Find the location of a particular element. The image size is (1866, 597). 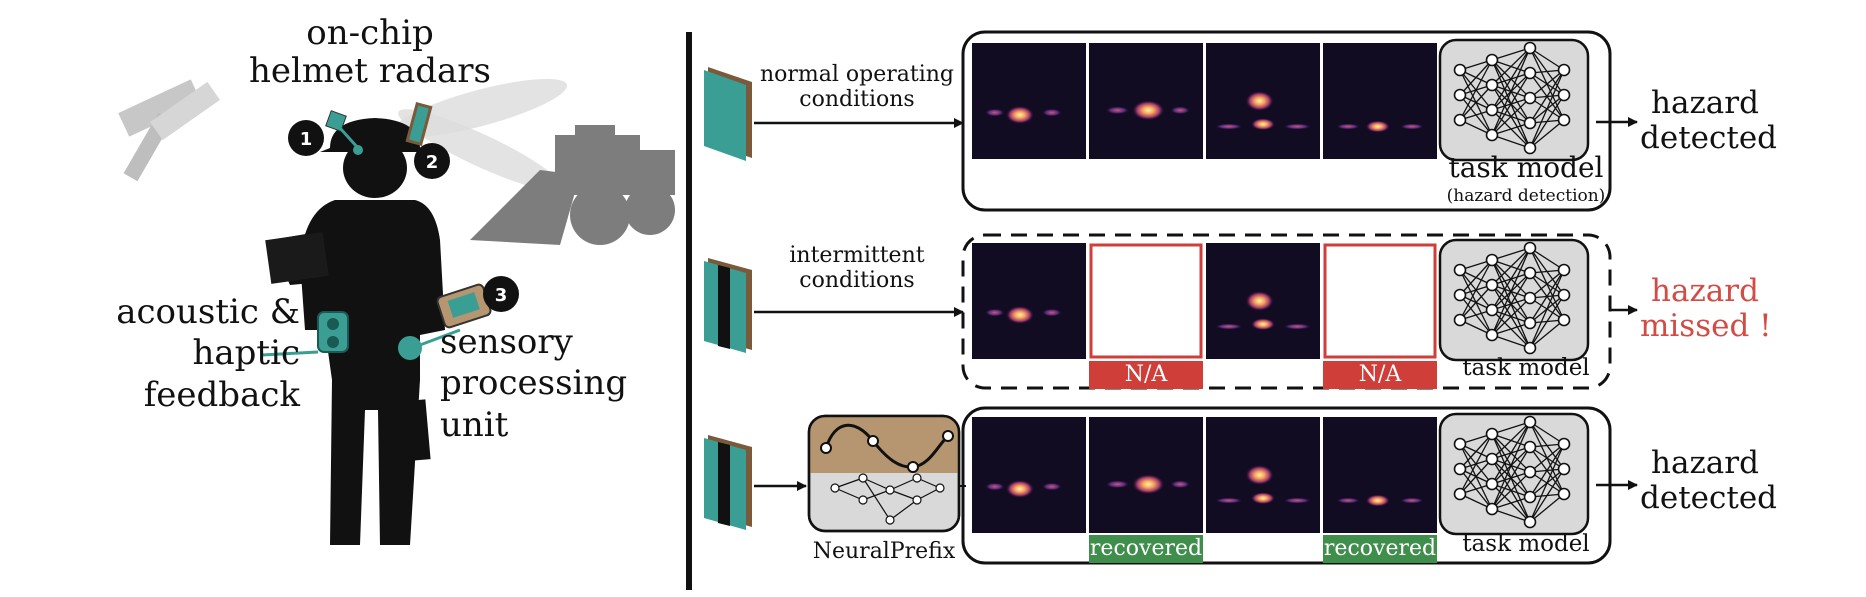

row2-pipeline-box is located at coordinates (1286, 311).